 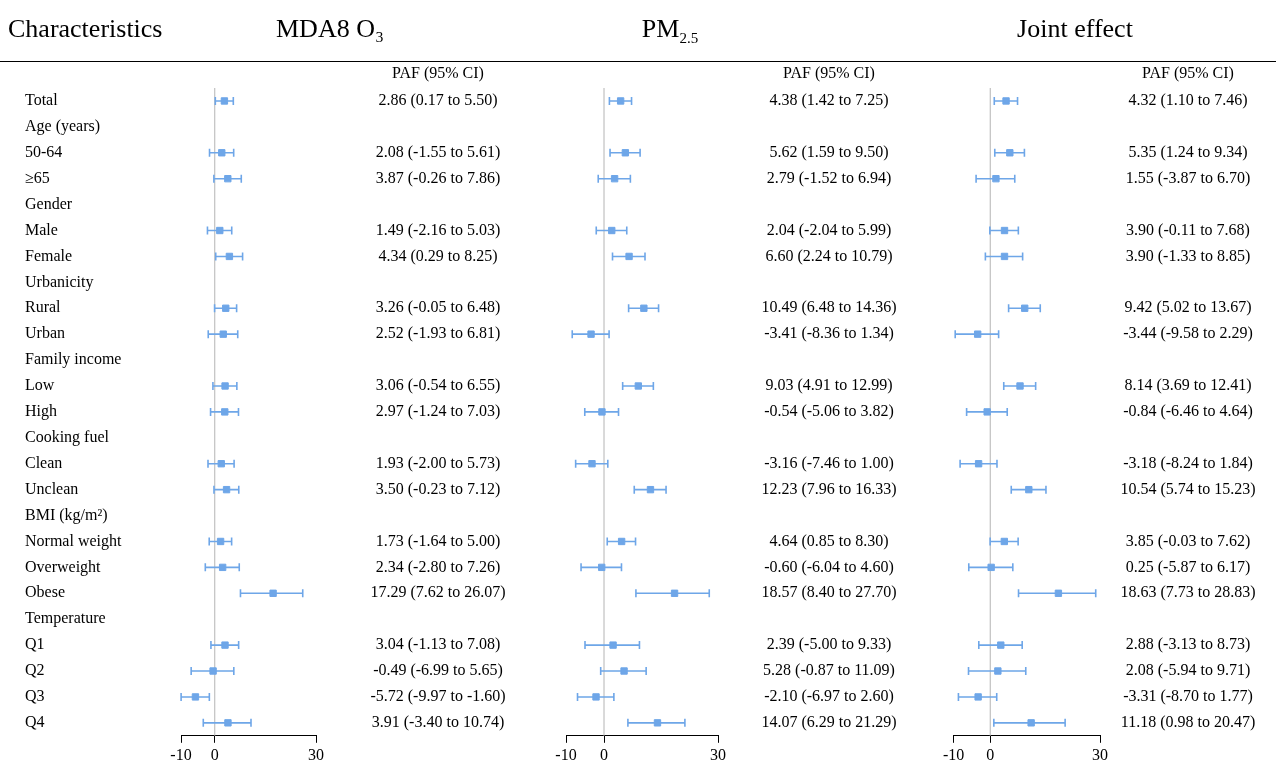 What do you see at coordinates (1188, 592) in the screenshot?
I see `data-label: 18.63 (7.73 to 28.83)` at bounding box center [1188, 592].